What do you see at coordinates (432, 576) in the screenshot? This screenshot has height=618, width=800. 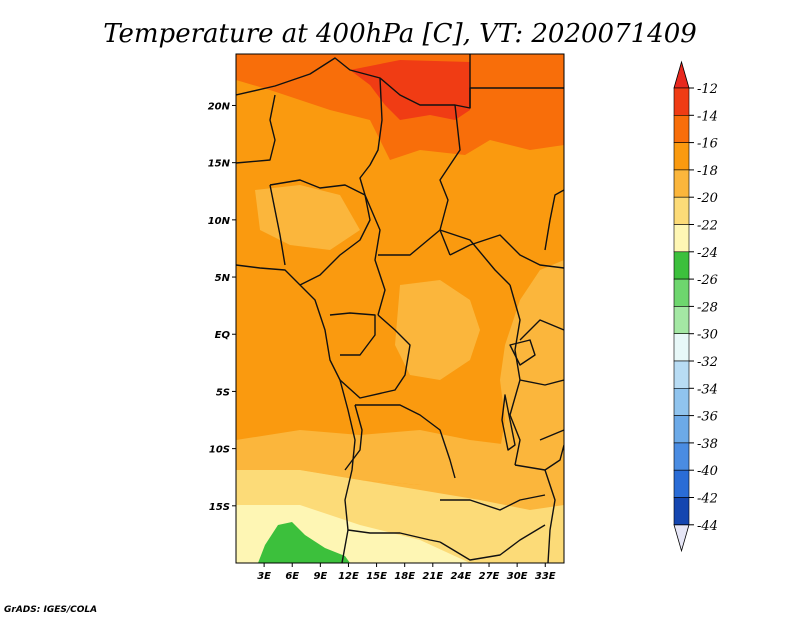 I see `x-tick-label: 21E` at bounding box center [432, 576].